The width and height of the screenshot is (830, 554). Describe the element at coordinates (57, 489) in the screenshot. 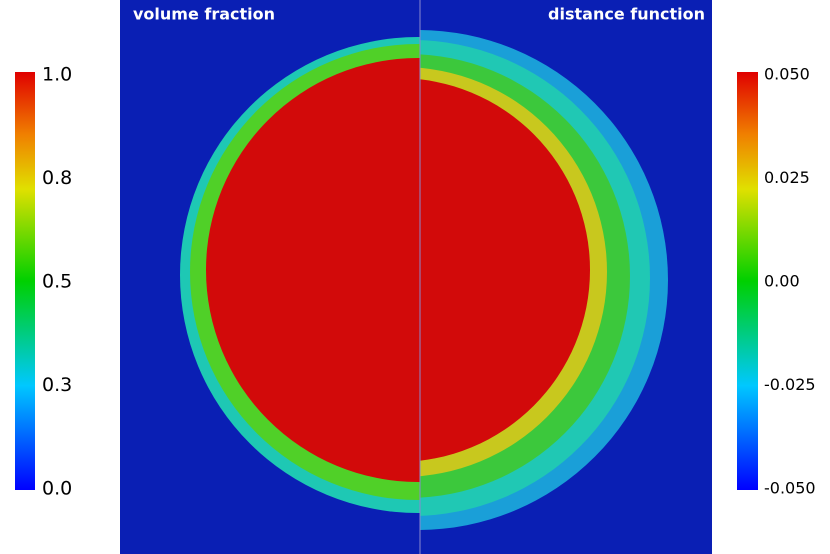

I see `tick-label: 0.0` at that location.